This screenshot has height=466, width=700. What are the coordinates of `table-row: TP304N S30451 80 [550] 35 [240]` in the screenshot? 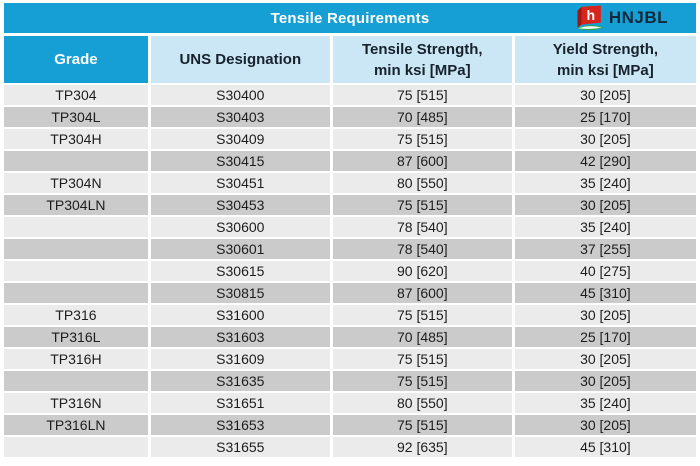 It's located at (350, 183).